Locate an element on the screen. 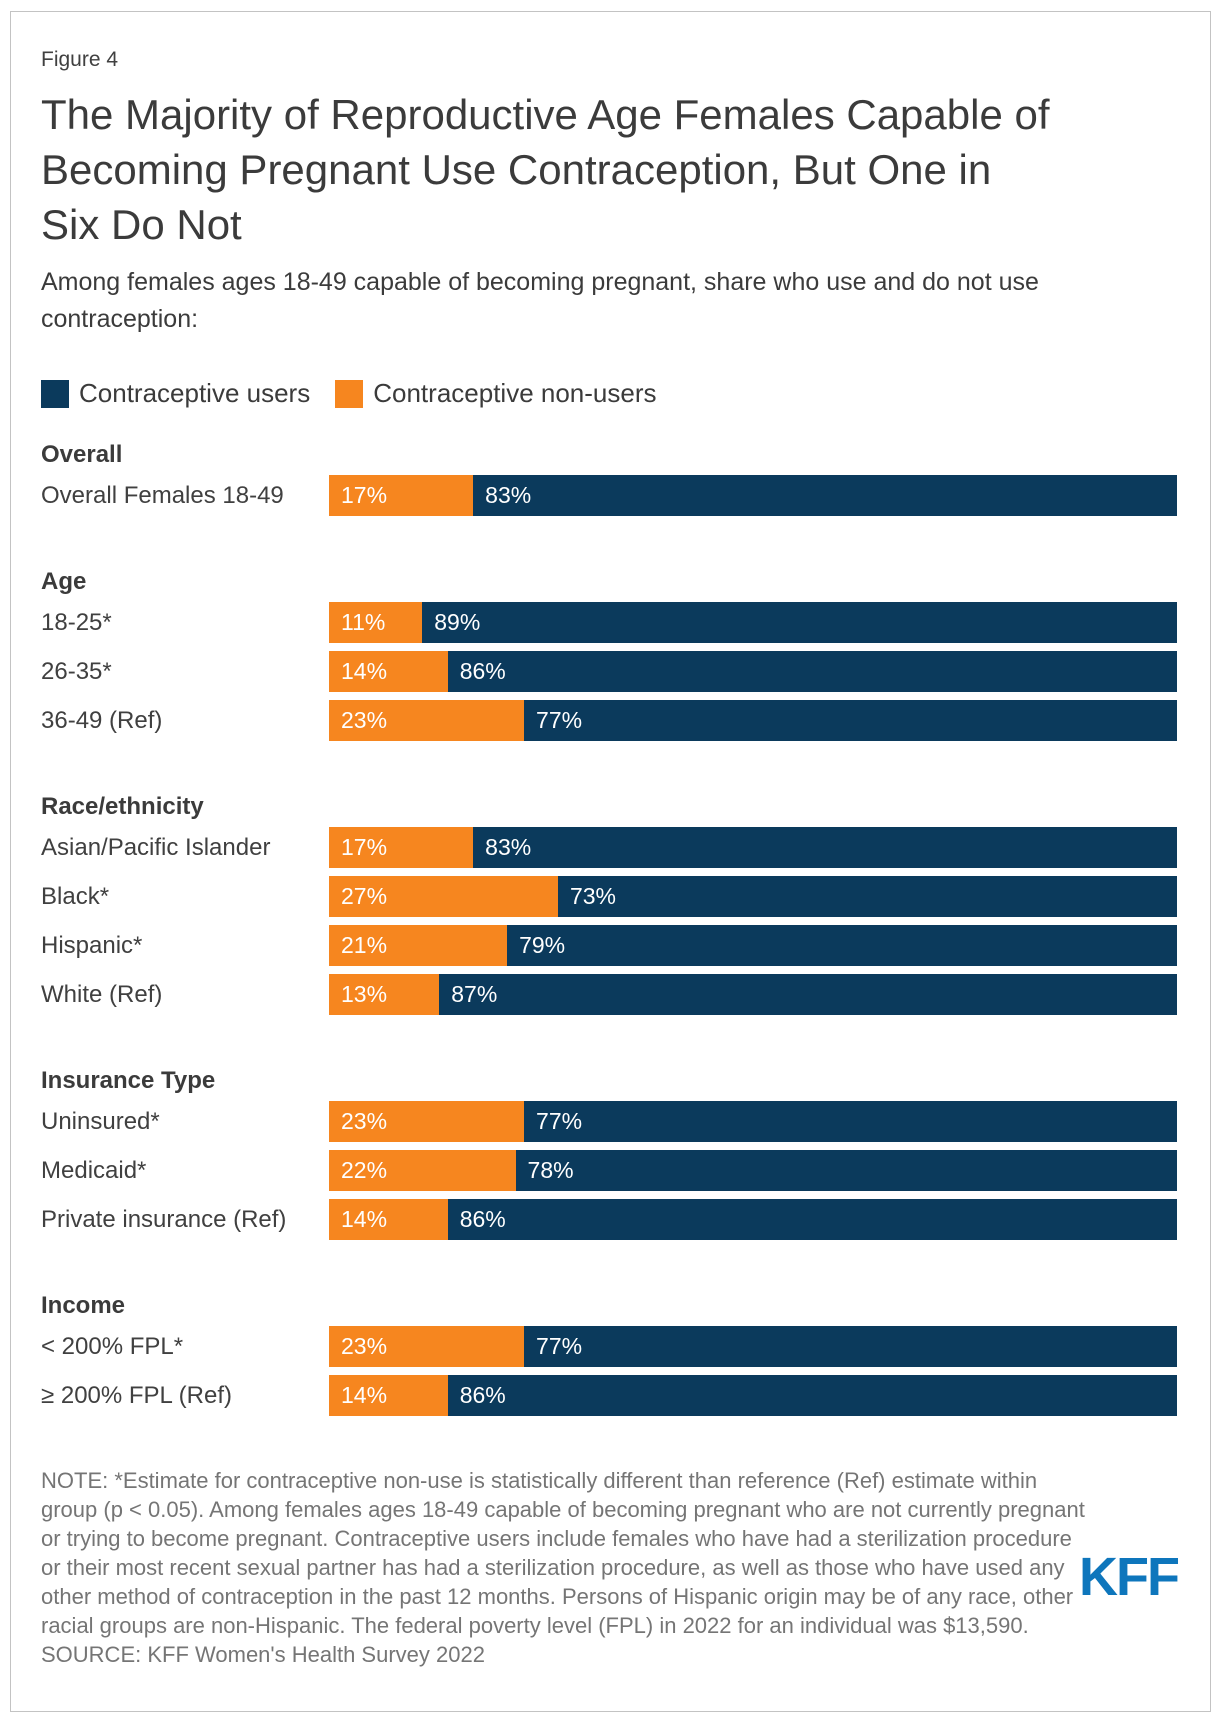  users-segment: 79% is located at coordinates (842, 945).